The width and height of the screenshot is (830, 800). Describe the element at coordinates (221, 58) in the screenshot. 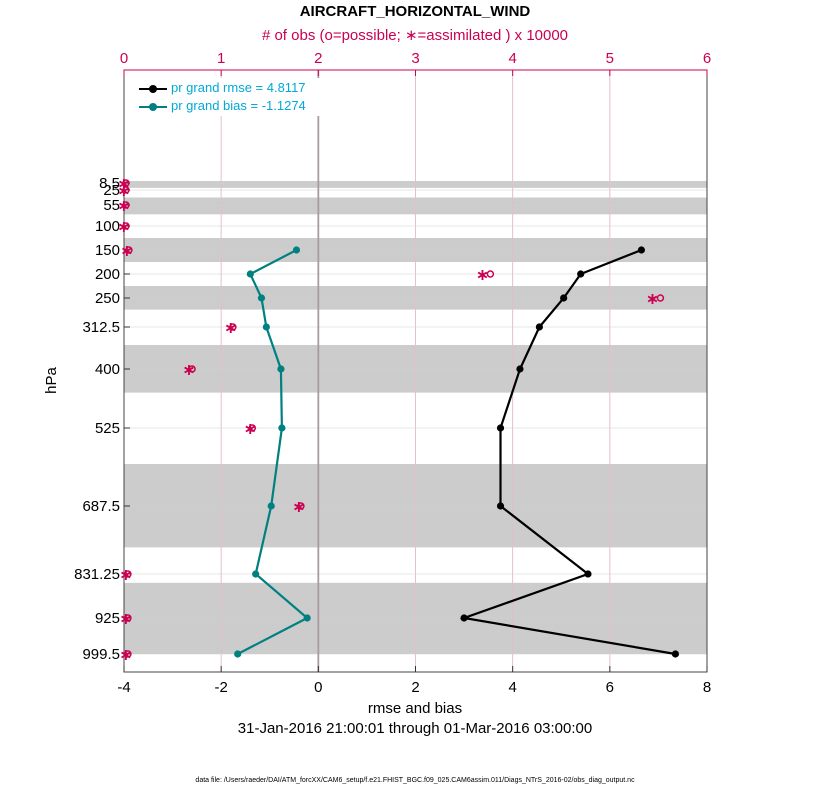

I see `x-top-tick-label: 1` at that location.